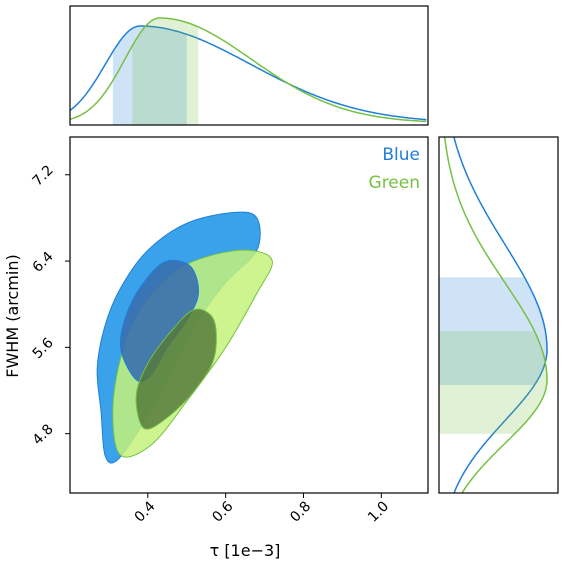  I want to click on green-tau-interval, so click(165, 71).